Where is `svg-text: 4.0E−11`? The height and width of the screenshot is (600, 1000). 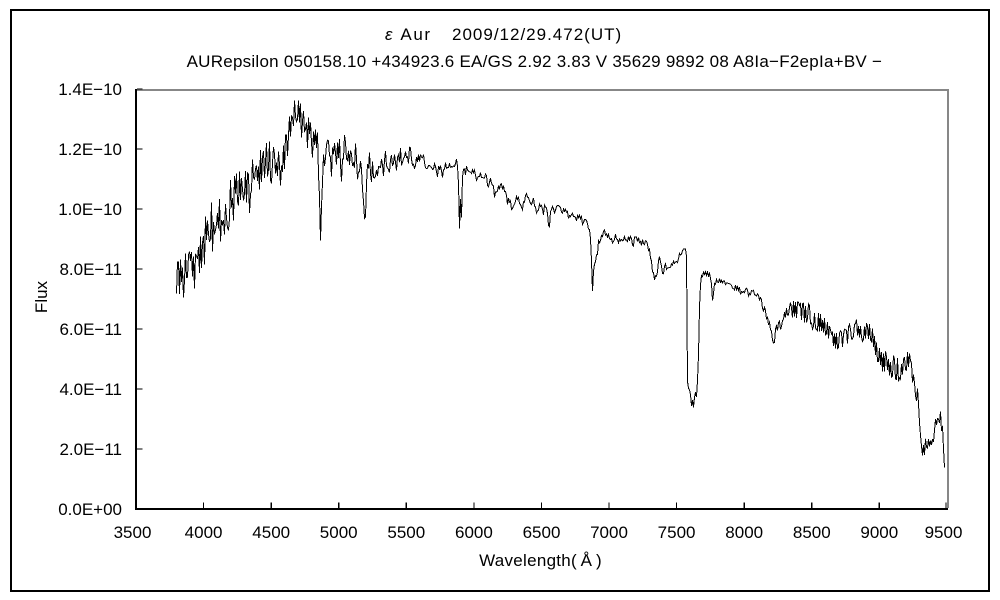
svg-text: 4.0E−11 is located at coordinates (90, 389).